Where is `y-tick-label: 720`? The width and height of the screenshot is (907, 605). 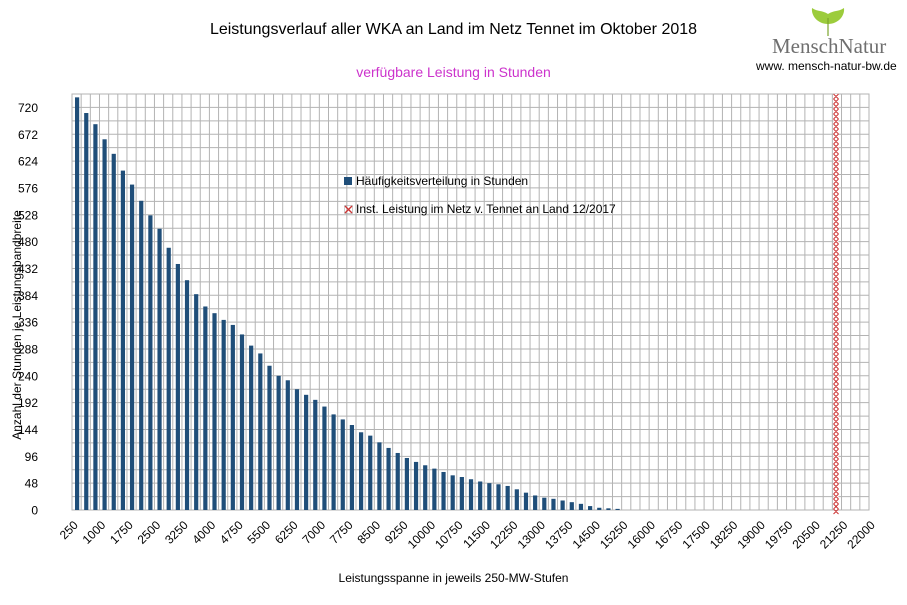 y-tick-label: 720 is located at coordinates (28, 108).